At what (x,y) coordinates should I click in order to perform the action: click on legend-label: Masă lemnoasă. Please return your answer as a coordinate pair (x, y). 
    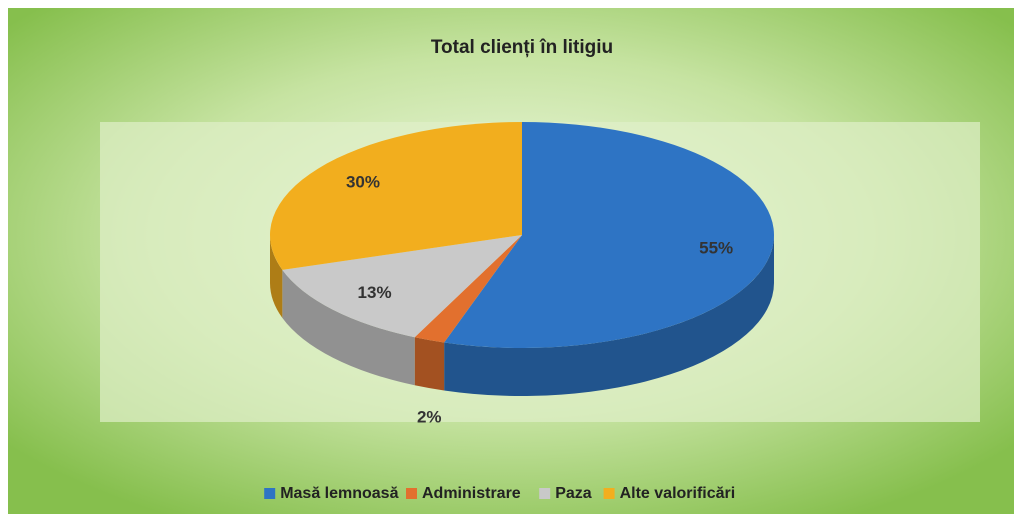
    Looking at the image, I should click on (339, 493).